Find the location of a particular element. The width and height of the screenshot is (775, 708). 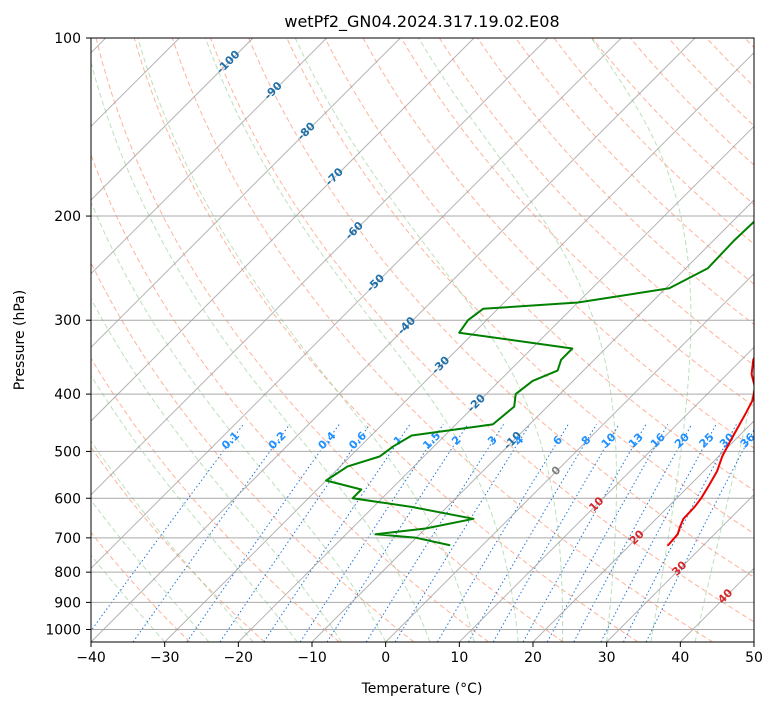

y-tick-label: 600 is located at coordinates (67, 499).